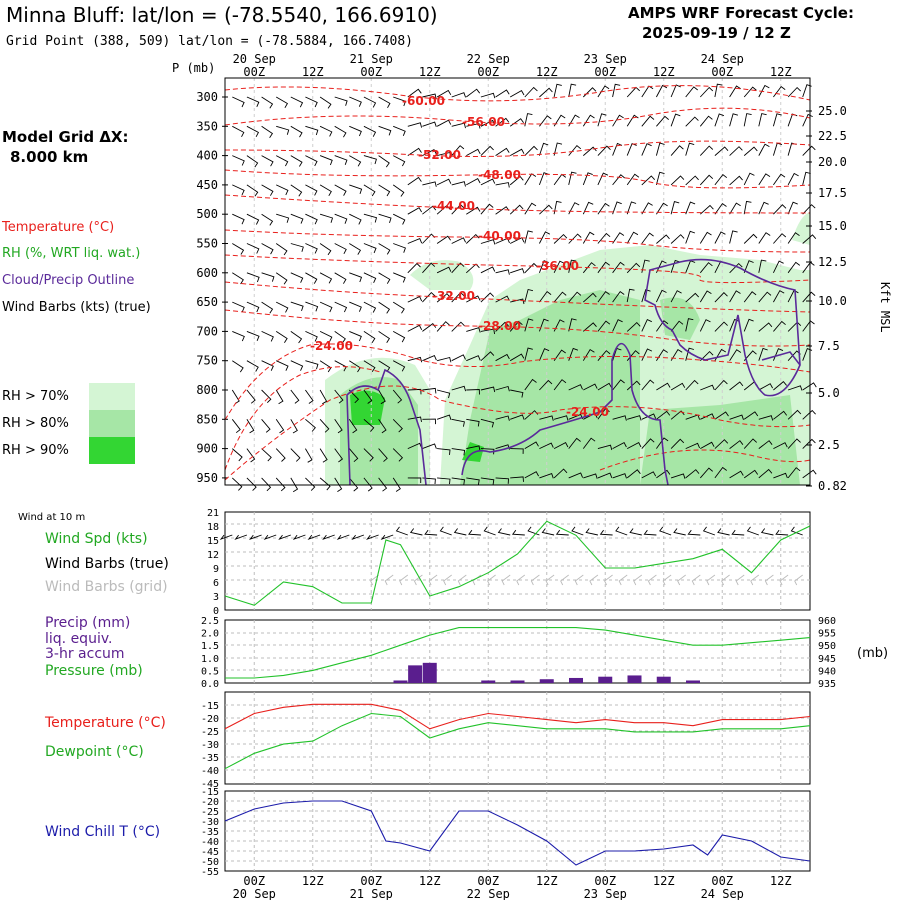  What do you see at coordinates (827, 684) in the screenshot?
I see `pressure-ytick: 935` at bounding box center [827, 684].